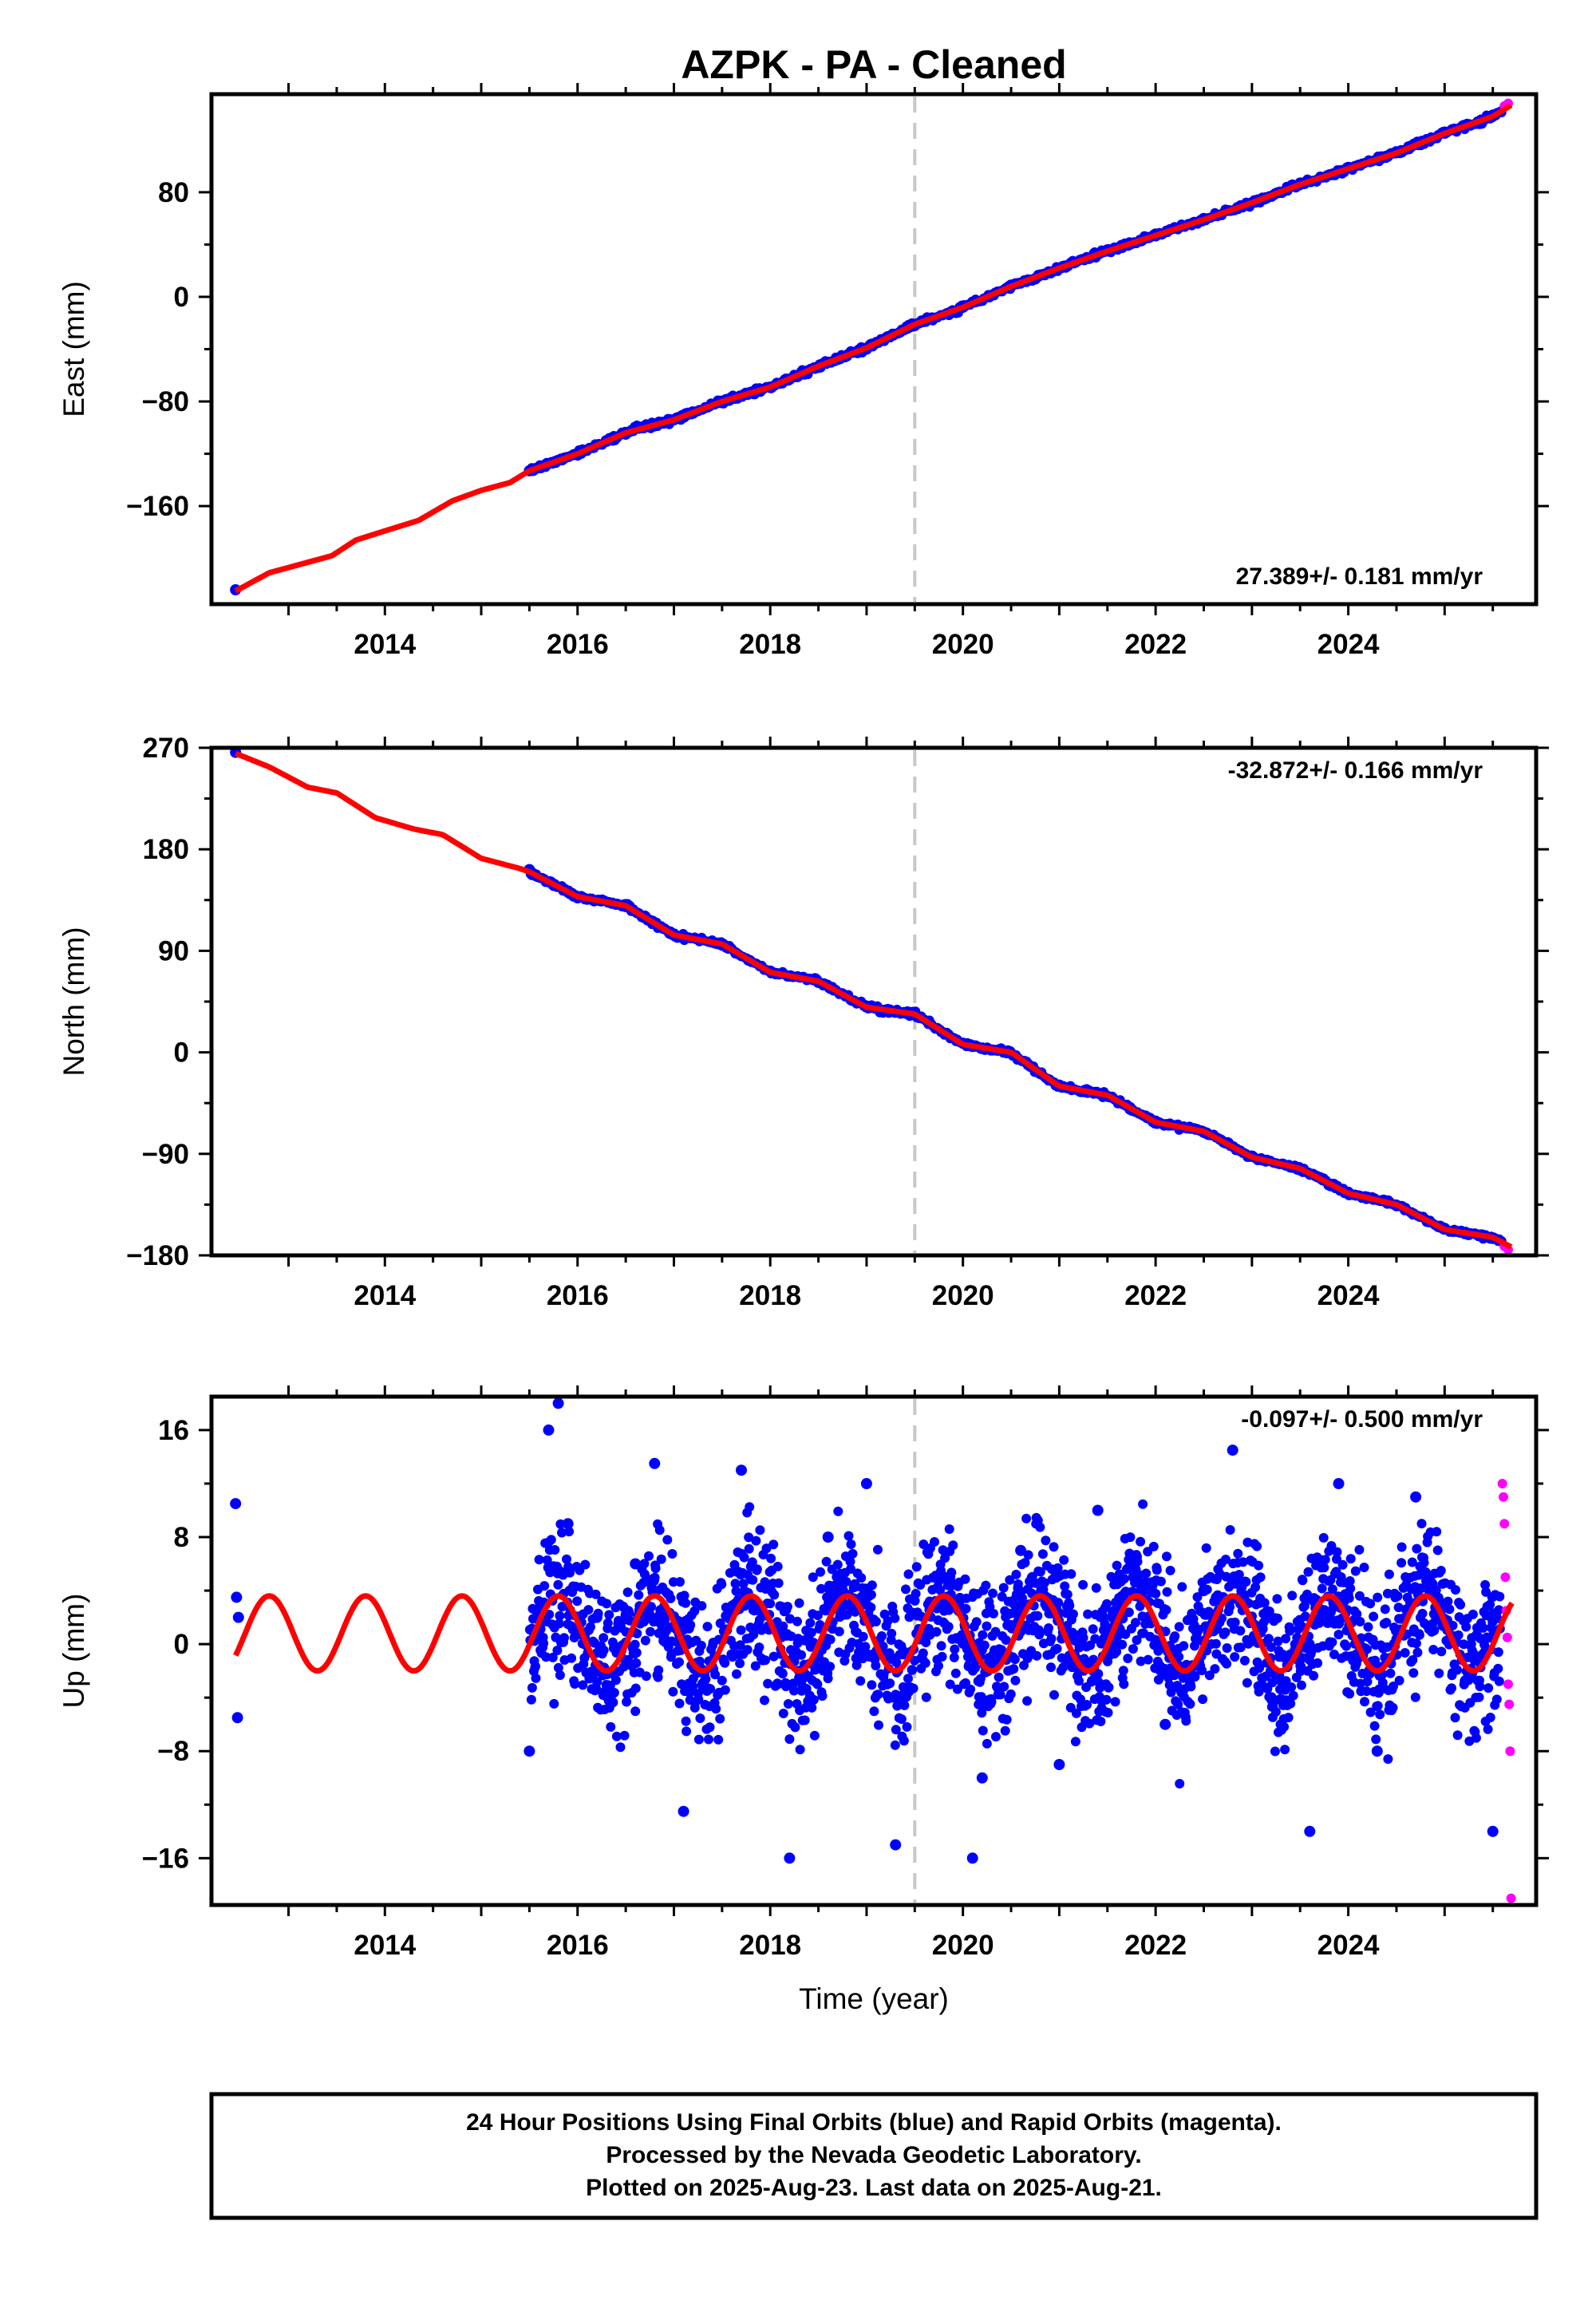 The width and height of the screenshot is (1596, 2316). Describe the element at coordinates (73, 1001) in the screenshot. I see `north-y-axis-label: North (mm)` at that location.